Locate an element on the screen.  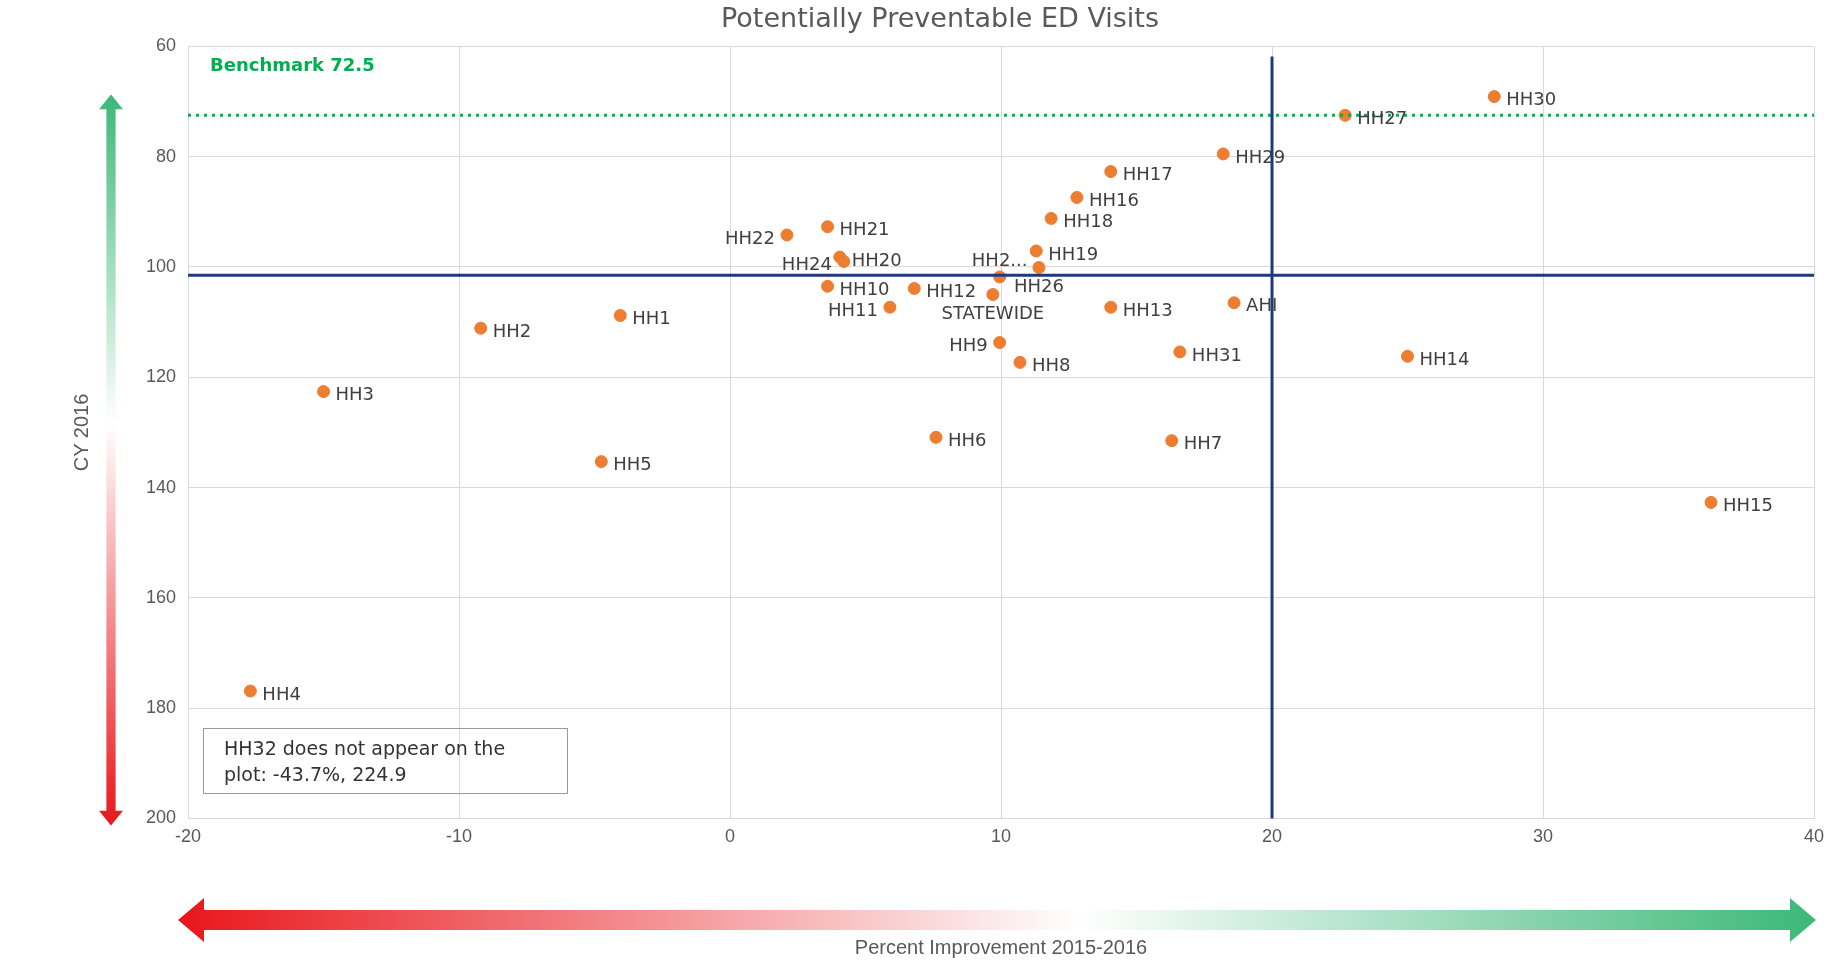
data-label: HH1 is located at coordinates (651, 318).